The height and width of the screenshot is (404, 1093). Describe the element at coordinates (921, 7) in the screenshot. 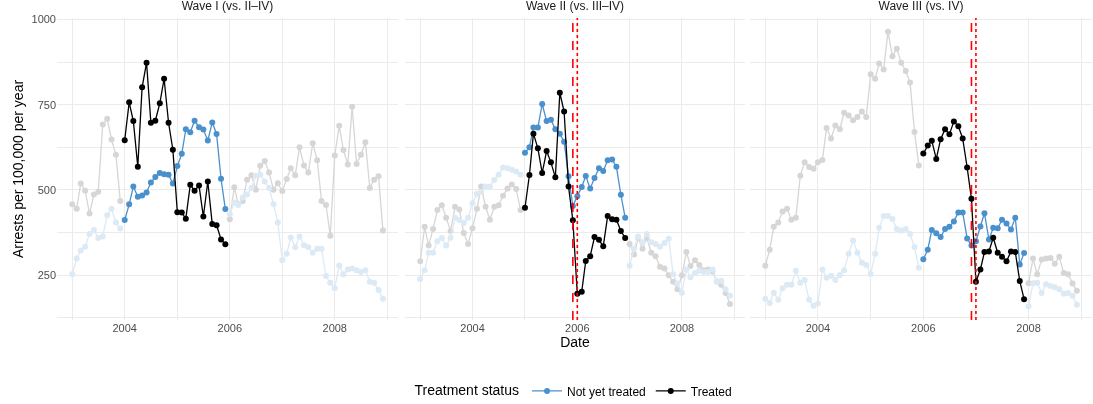

I see `chart-title: Wave III (vs. IV)` at that location.